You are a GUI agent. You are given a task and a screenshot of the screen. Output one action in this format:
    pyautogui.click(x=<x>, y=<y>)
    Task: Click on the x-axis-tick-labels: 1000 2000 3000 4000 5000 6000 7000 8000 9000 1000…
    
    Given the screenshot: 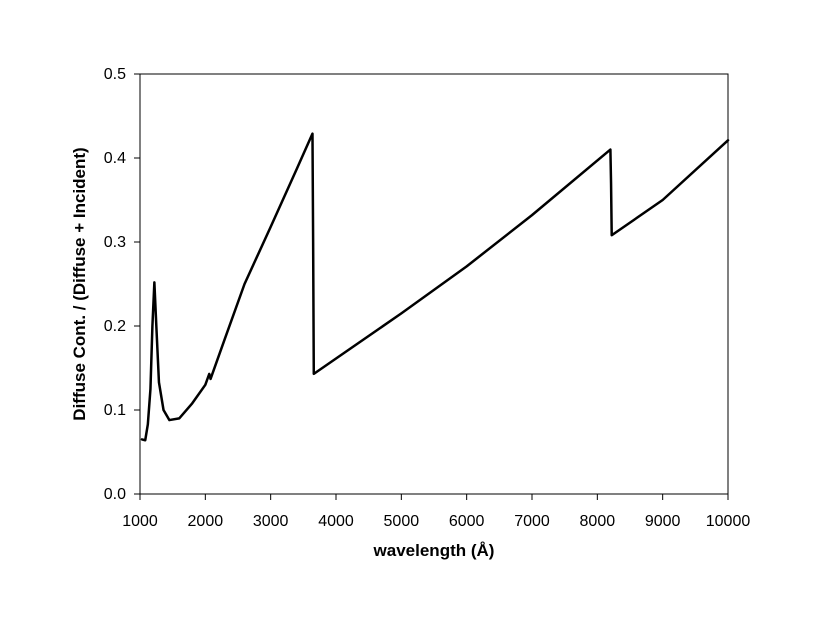 What is the action you would take?
    pyautogui.click(x=436, y=521)
    